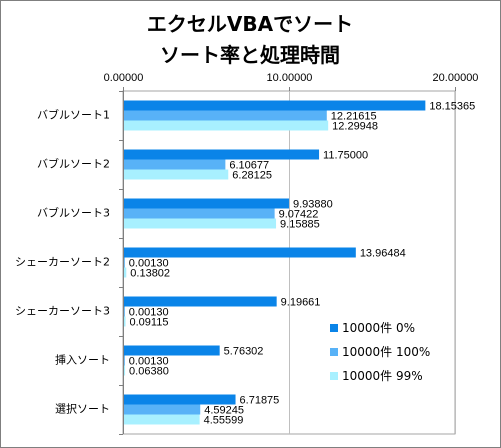  What do you see at coordinates (62, 311) in the screenshot?
I see `category-label: シェーカーソート3` at bounding box center [62, 311].